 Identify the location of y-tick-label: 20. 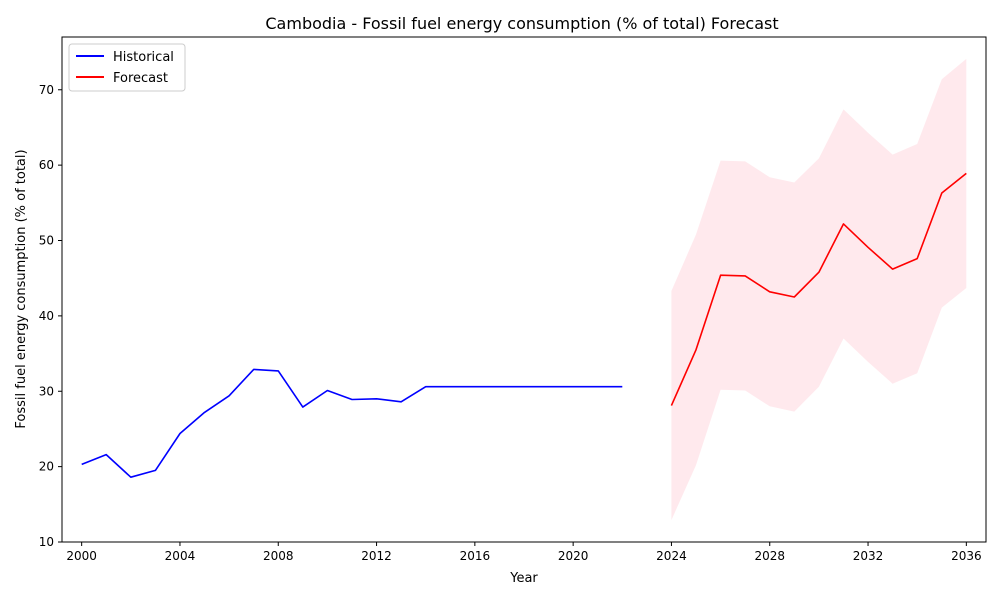
(46, 467).